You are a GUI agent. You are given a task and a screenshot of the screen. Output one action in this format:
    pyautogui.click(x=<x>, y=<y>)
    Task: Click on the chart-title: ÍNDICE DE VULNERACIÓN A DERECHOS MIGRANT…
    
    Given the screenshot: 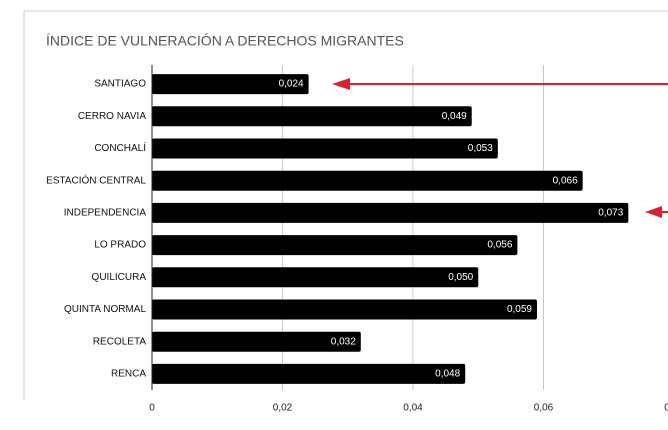 What is the action you would take?
    pyautogui.click(x=225, y=41)
    